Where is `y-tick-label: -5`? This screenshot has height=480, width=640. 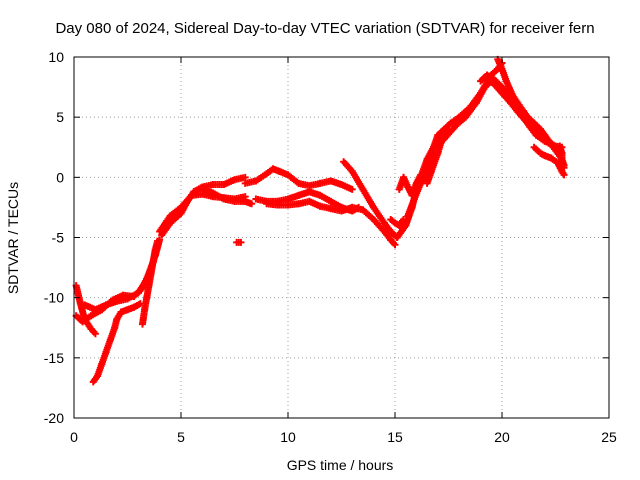 y-tick-label: -5 is located at coordinates (58, 238).